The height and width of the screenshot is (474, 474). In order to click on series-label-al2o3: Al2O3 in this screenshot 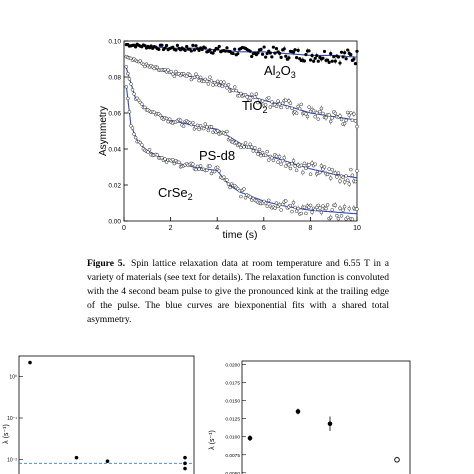, I will do `click(280, 71)`.